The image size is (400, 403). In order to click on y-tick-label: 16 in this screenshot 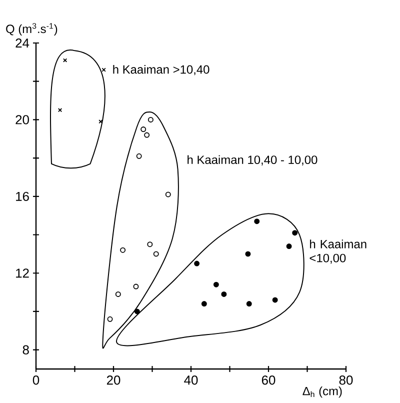, I will do `click(22, 196)`.